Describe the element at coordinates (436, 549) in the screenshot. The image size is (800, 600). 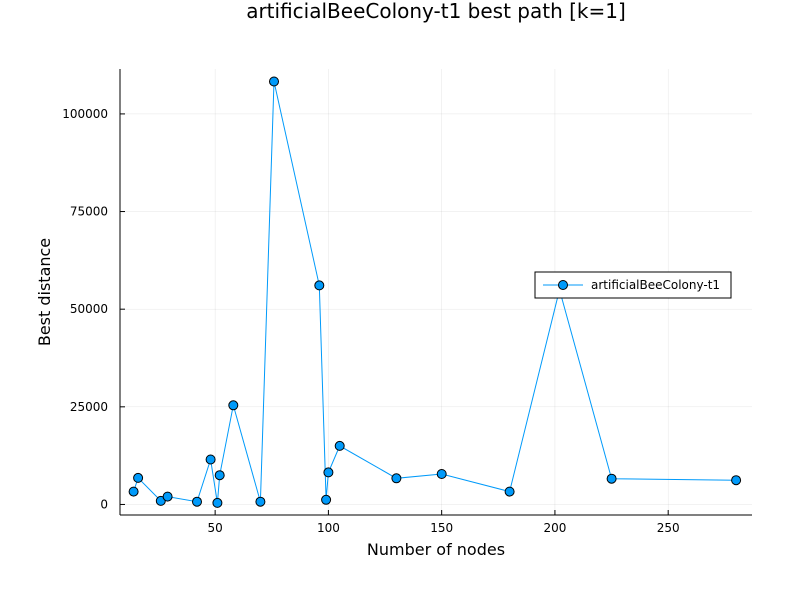
I see `x-axis-label: Number of nodes` at that location.